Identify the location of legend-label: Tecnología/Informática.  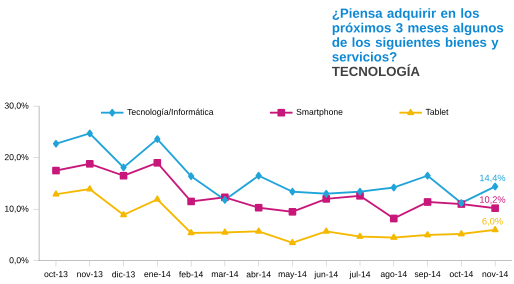
(170, 112).